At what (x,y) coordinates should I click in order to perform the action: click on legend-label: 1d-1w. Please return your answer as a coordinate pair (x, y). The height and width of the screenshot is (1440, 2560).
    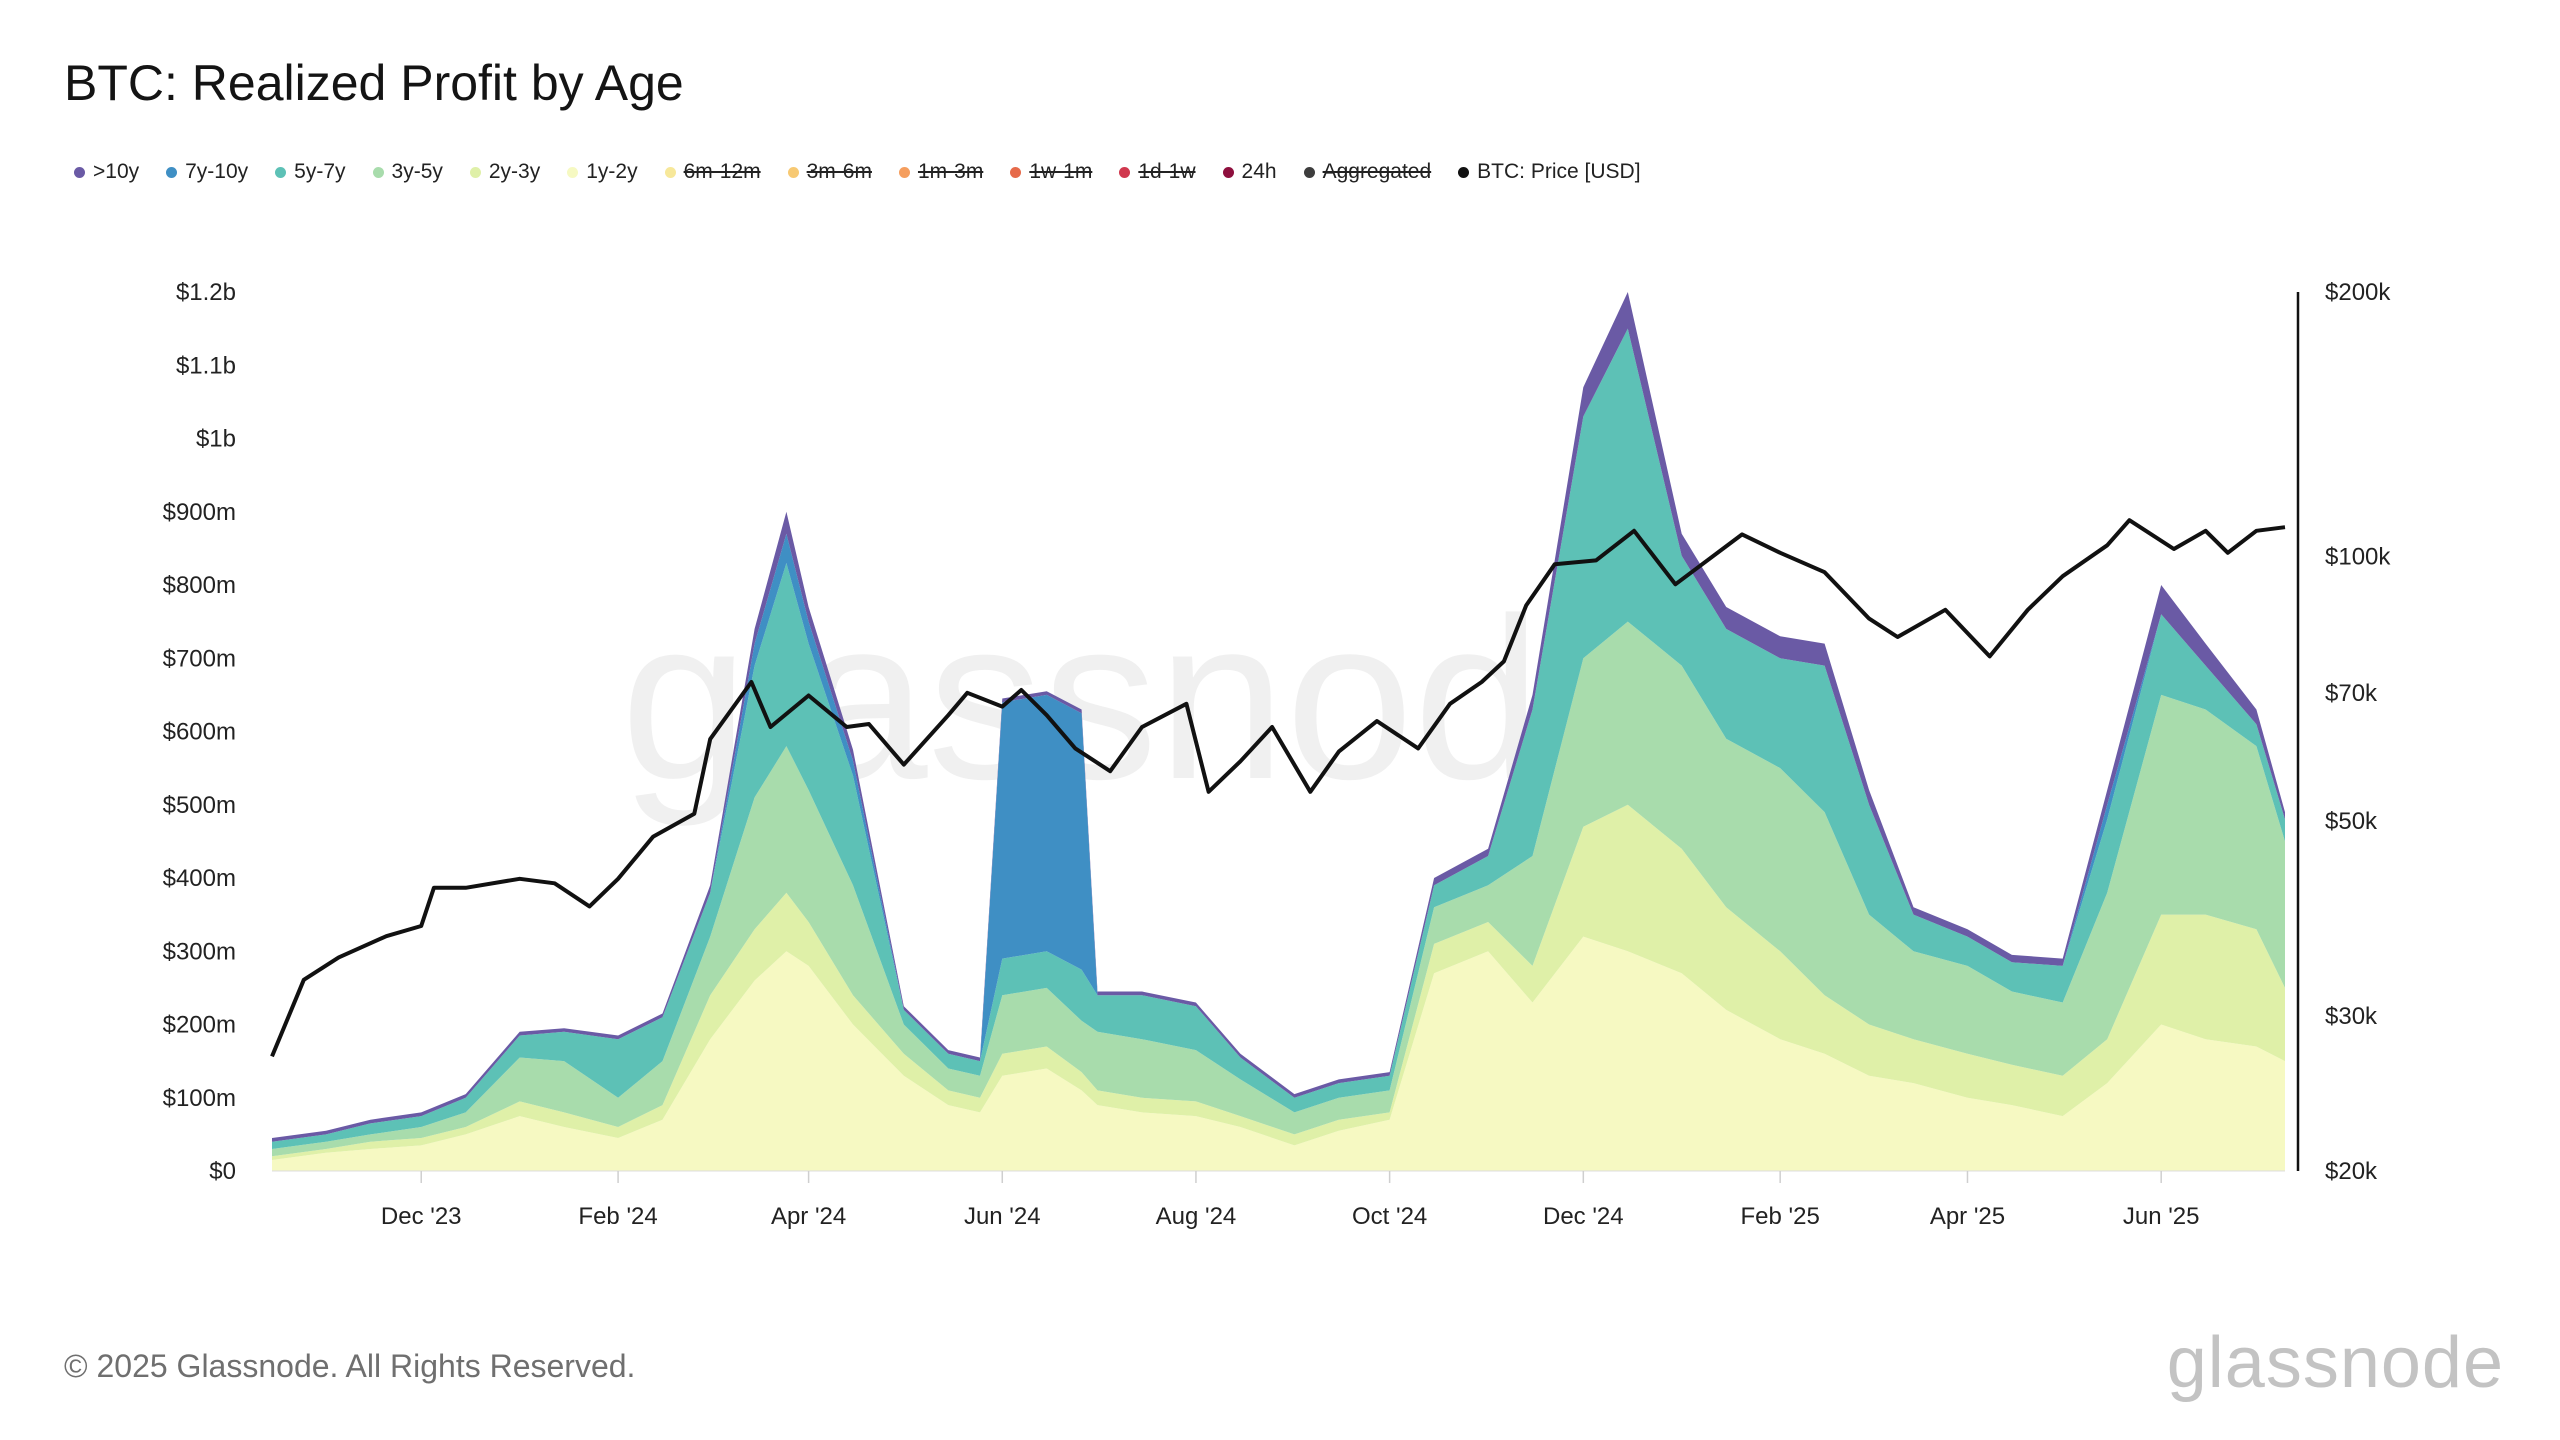
    Looking at the image, I should click on (1167, 171).